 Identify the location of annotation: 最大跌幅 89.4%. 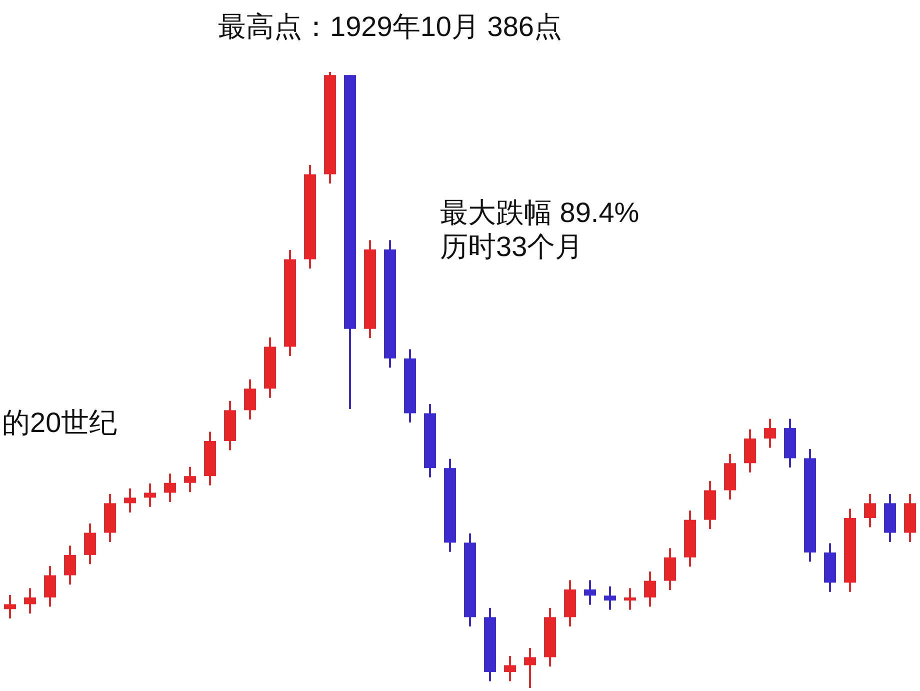
(540, 212).